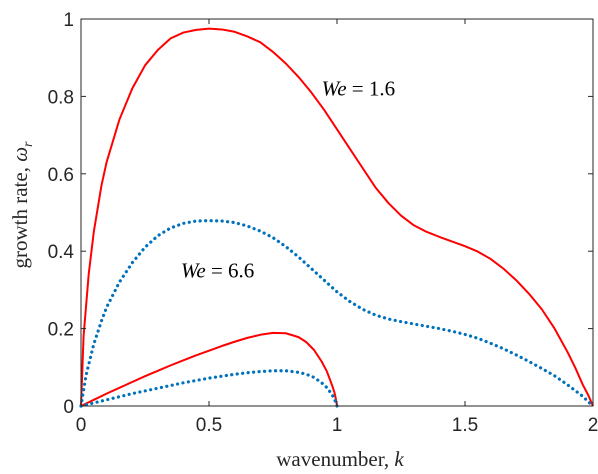 Image resolution: width=598 pixels, height=474 pixels. I want to click on y-tick-label: 0, so click(68, 407).